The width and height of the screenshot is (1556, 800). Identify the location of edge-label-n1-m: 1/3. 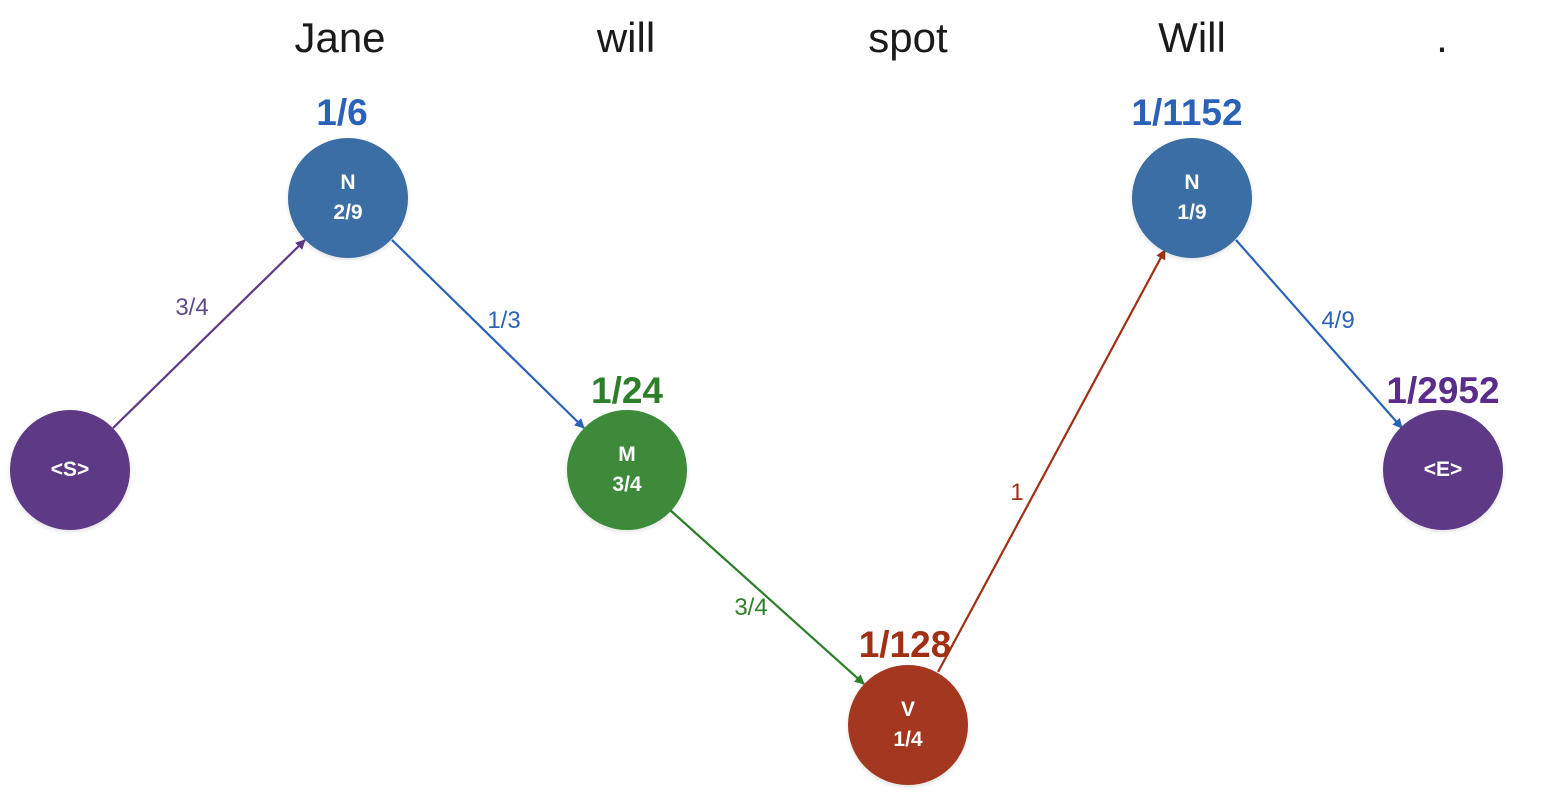
(504, 320).